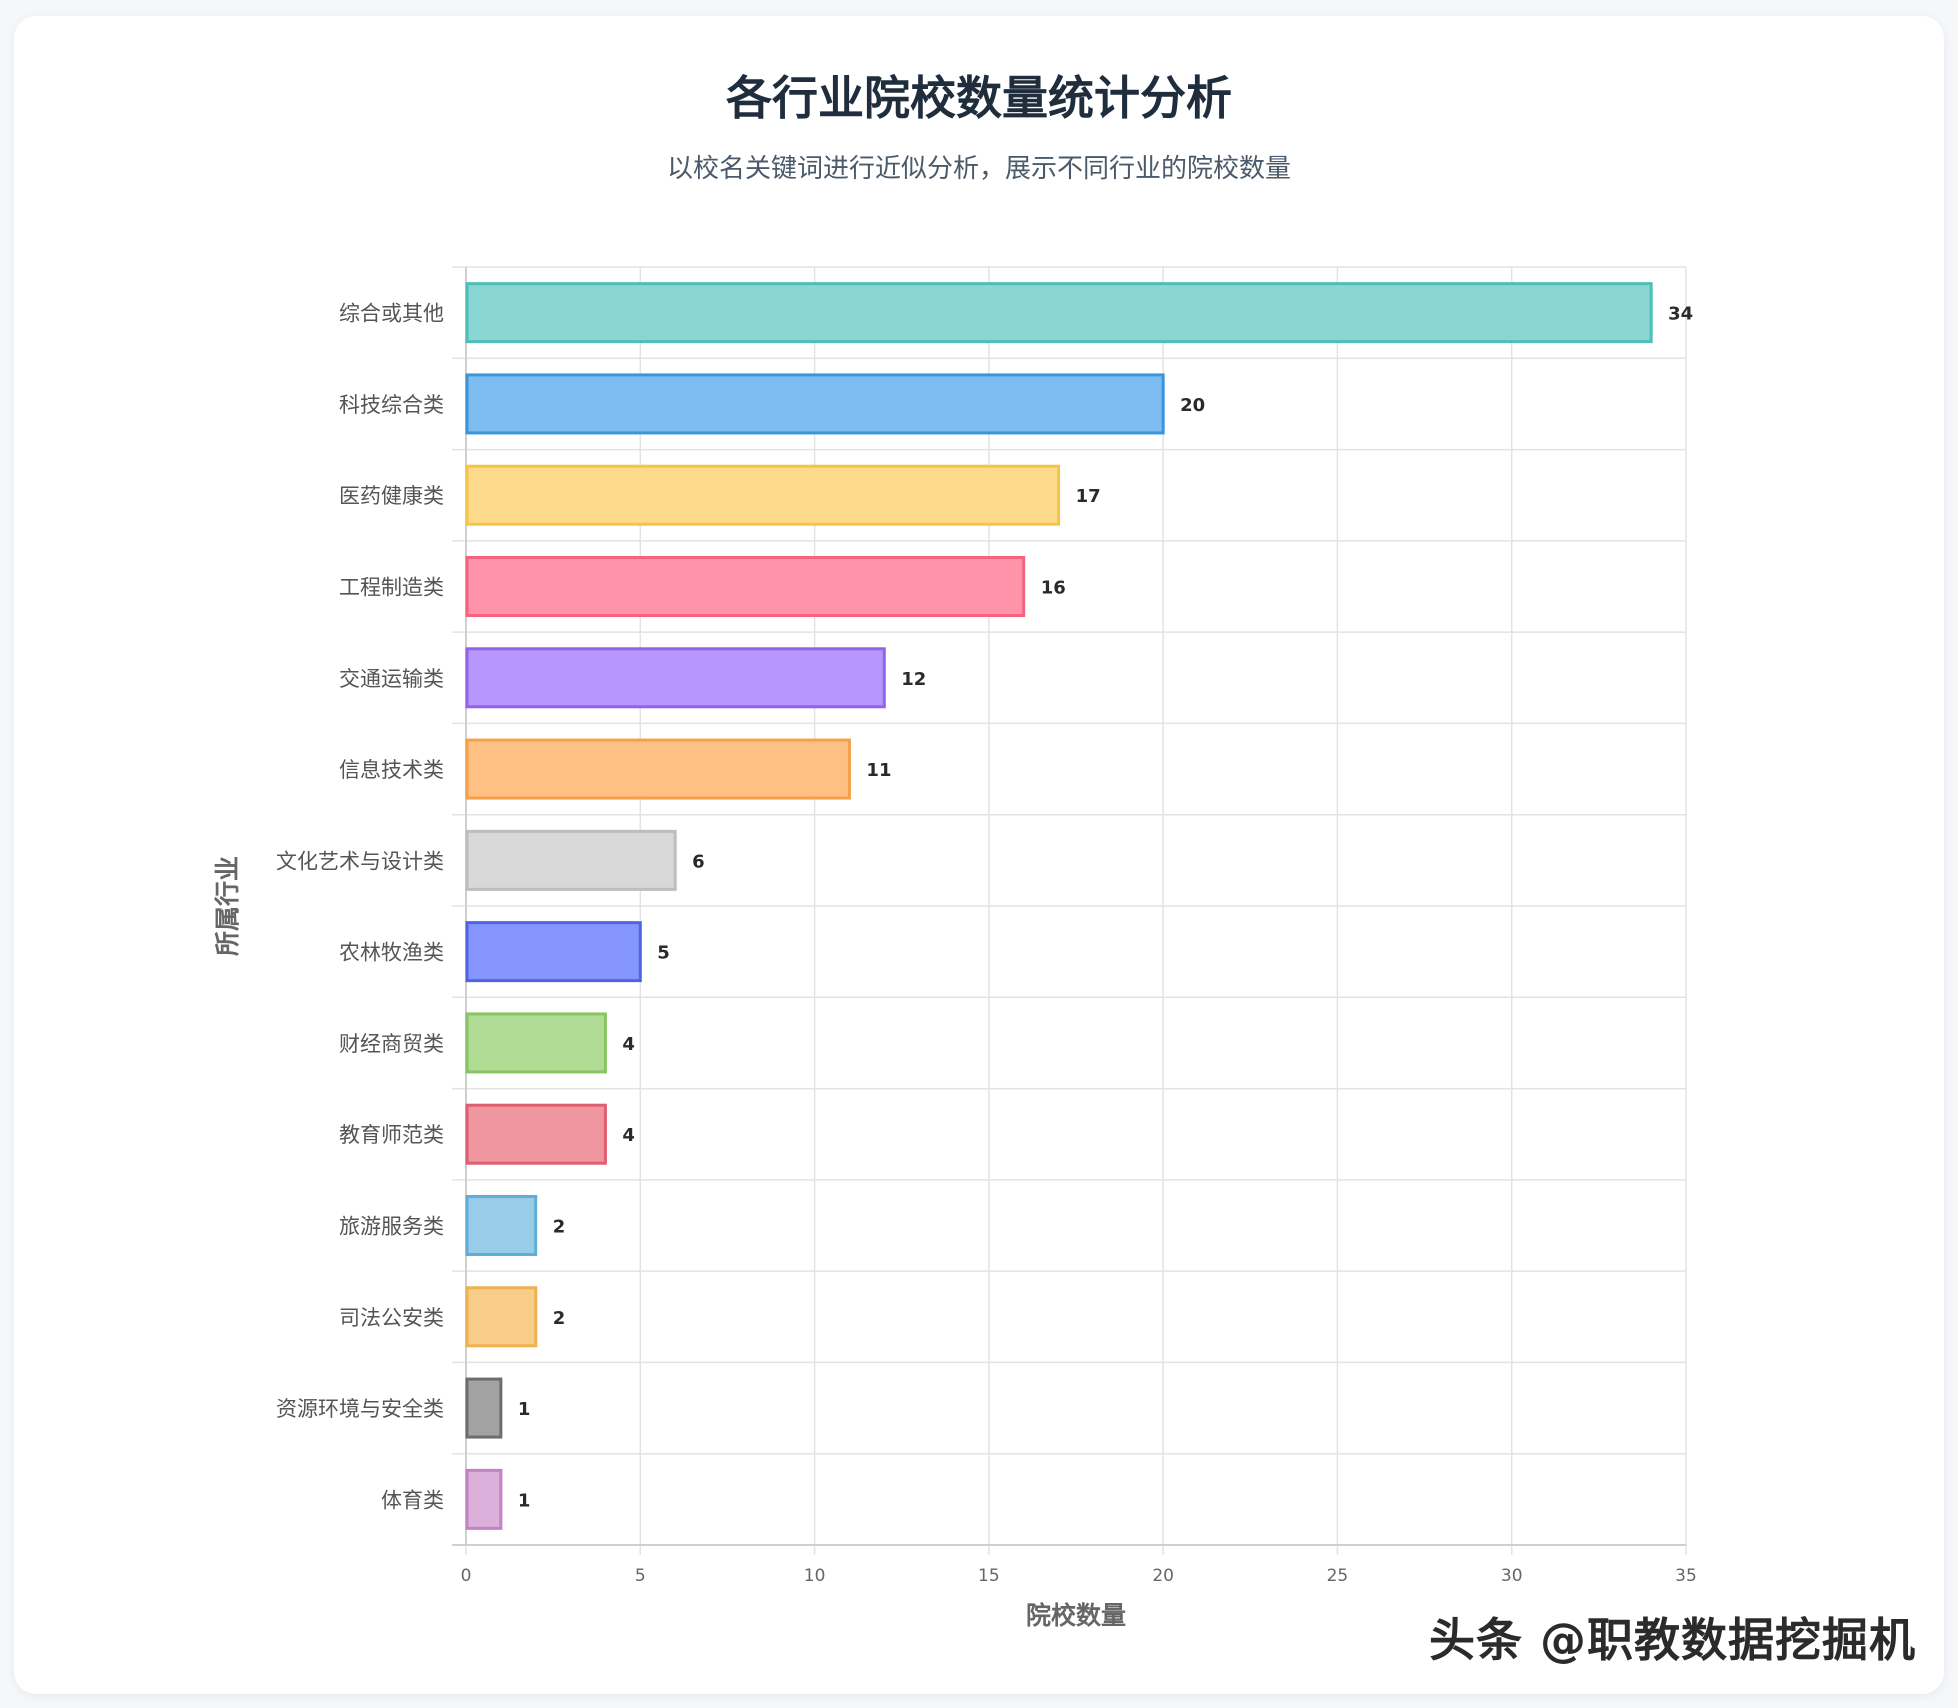  What do you see at coordinates (978, 169) in the screenshot?
I see `chart-subtitle: 以校名关键词进行近似分析，展示不同行业的院校数量` at bounding box center [978, 169].